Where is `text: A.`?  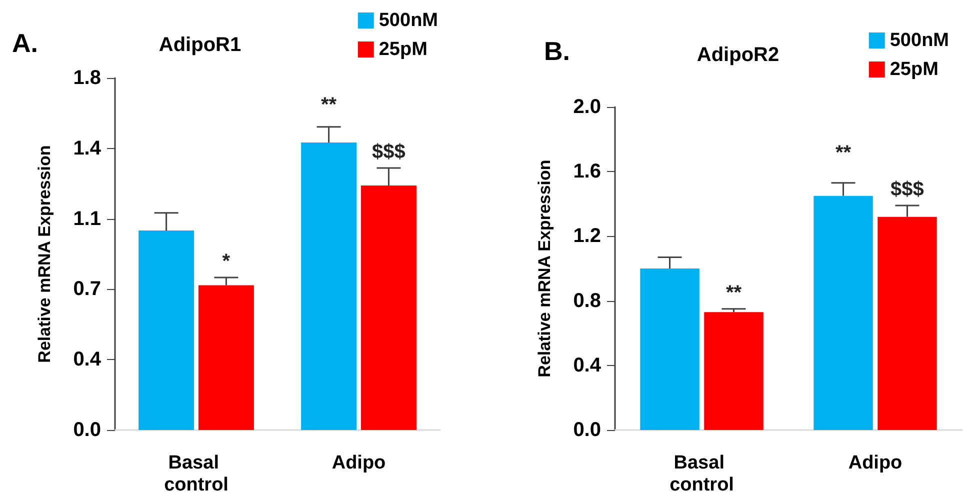 text: A. is located at coordinates (25, 43).